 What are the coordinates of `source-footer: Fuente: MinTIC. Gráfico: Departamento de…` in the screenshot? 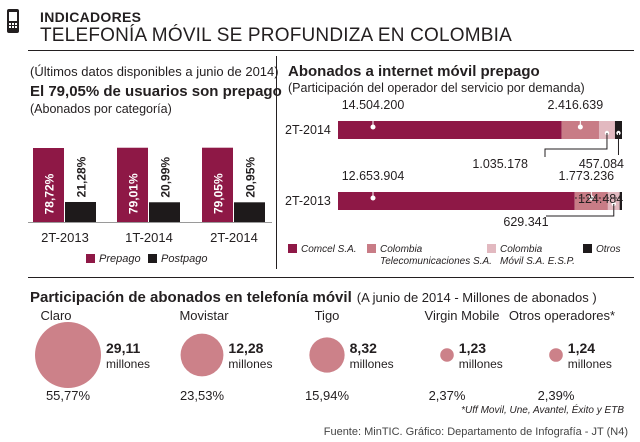 It's located at (475, 432).